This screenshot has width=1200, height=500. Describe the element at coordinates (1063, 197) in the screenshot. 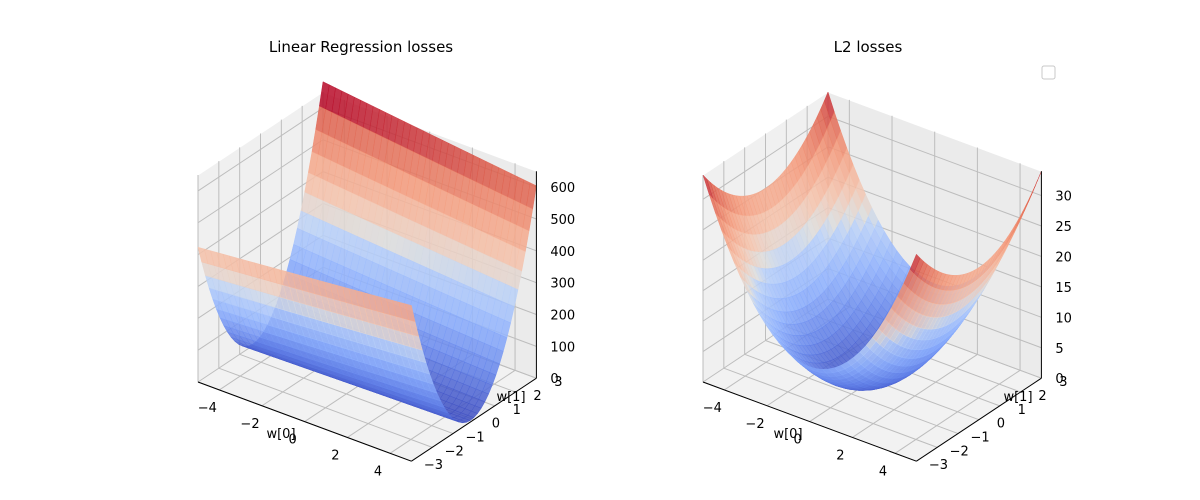

I see `z-tick-label: 30` at that location.